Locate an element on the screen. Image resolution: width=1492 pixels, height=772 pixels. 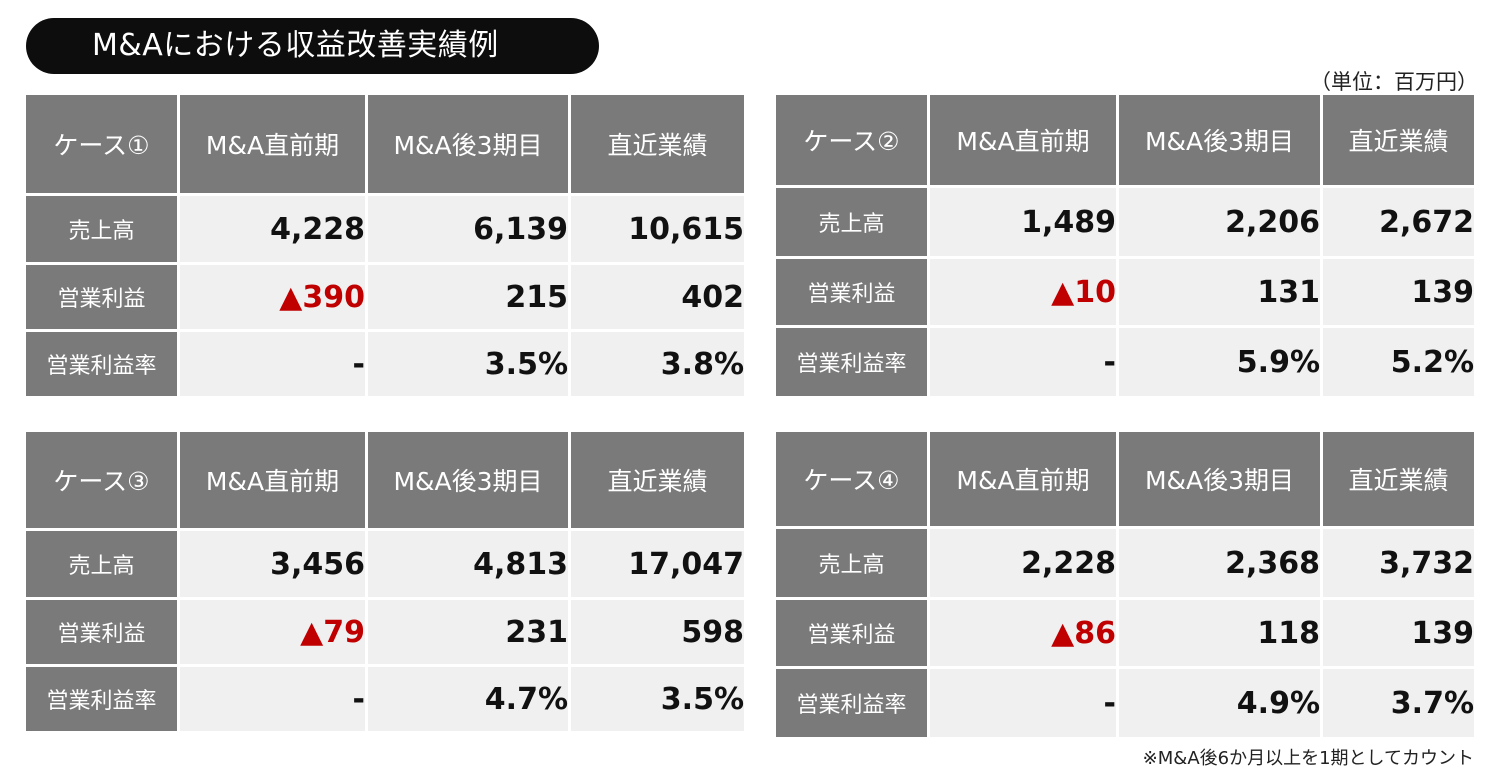
table-cell: 17,047 is located at coordinates (657, 564).